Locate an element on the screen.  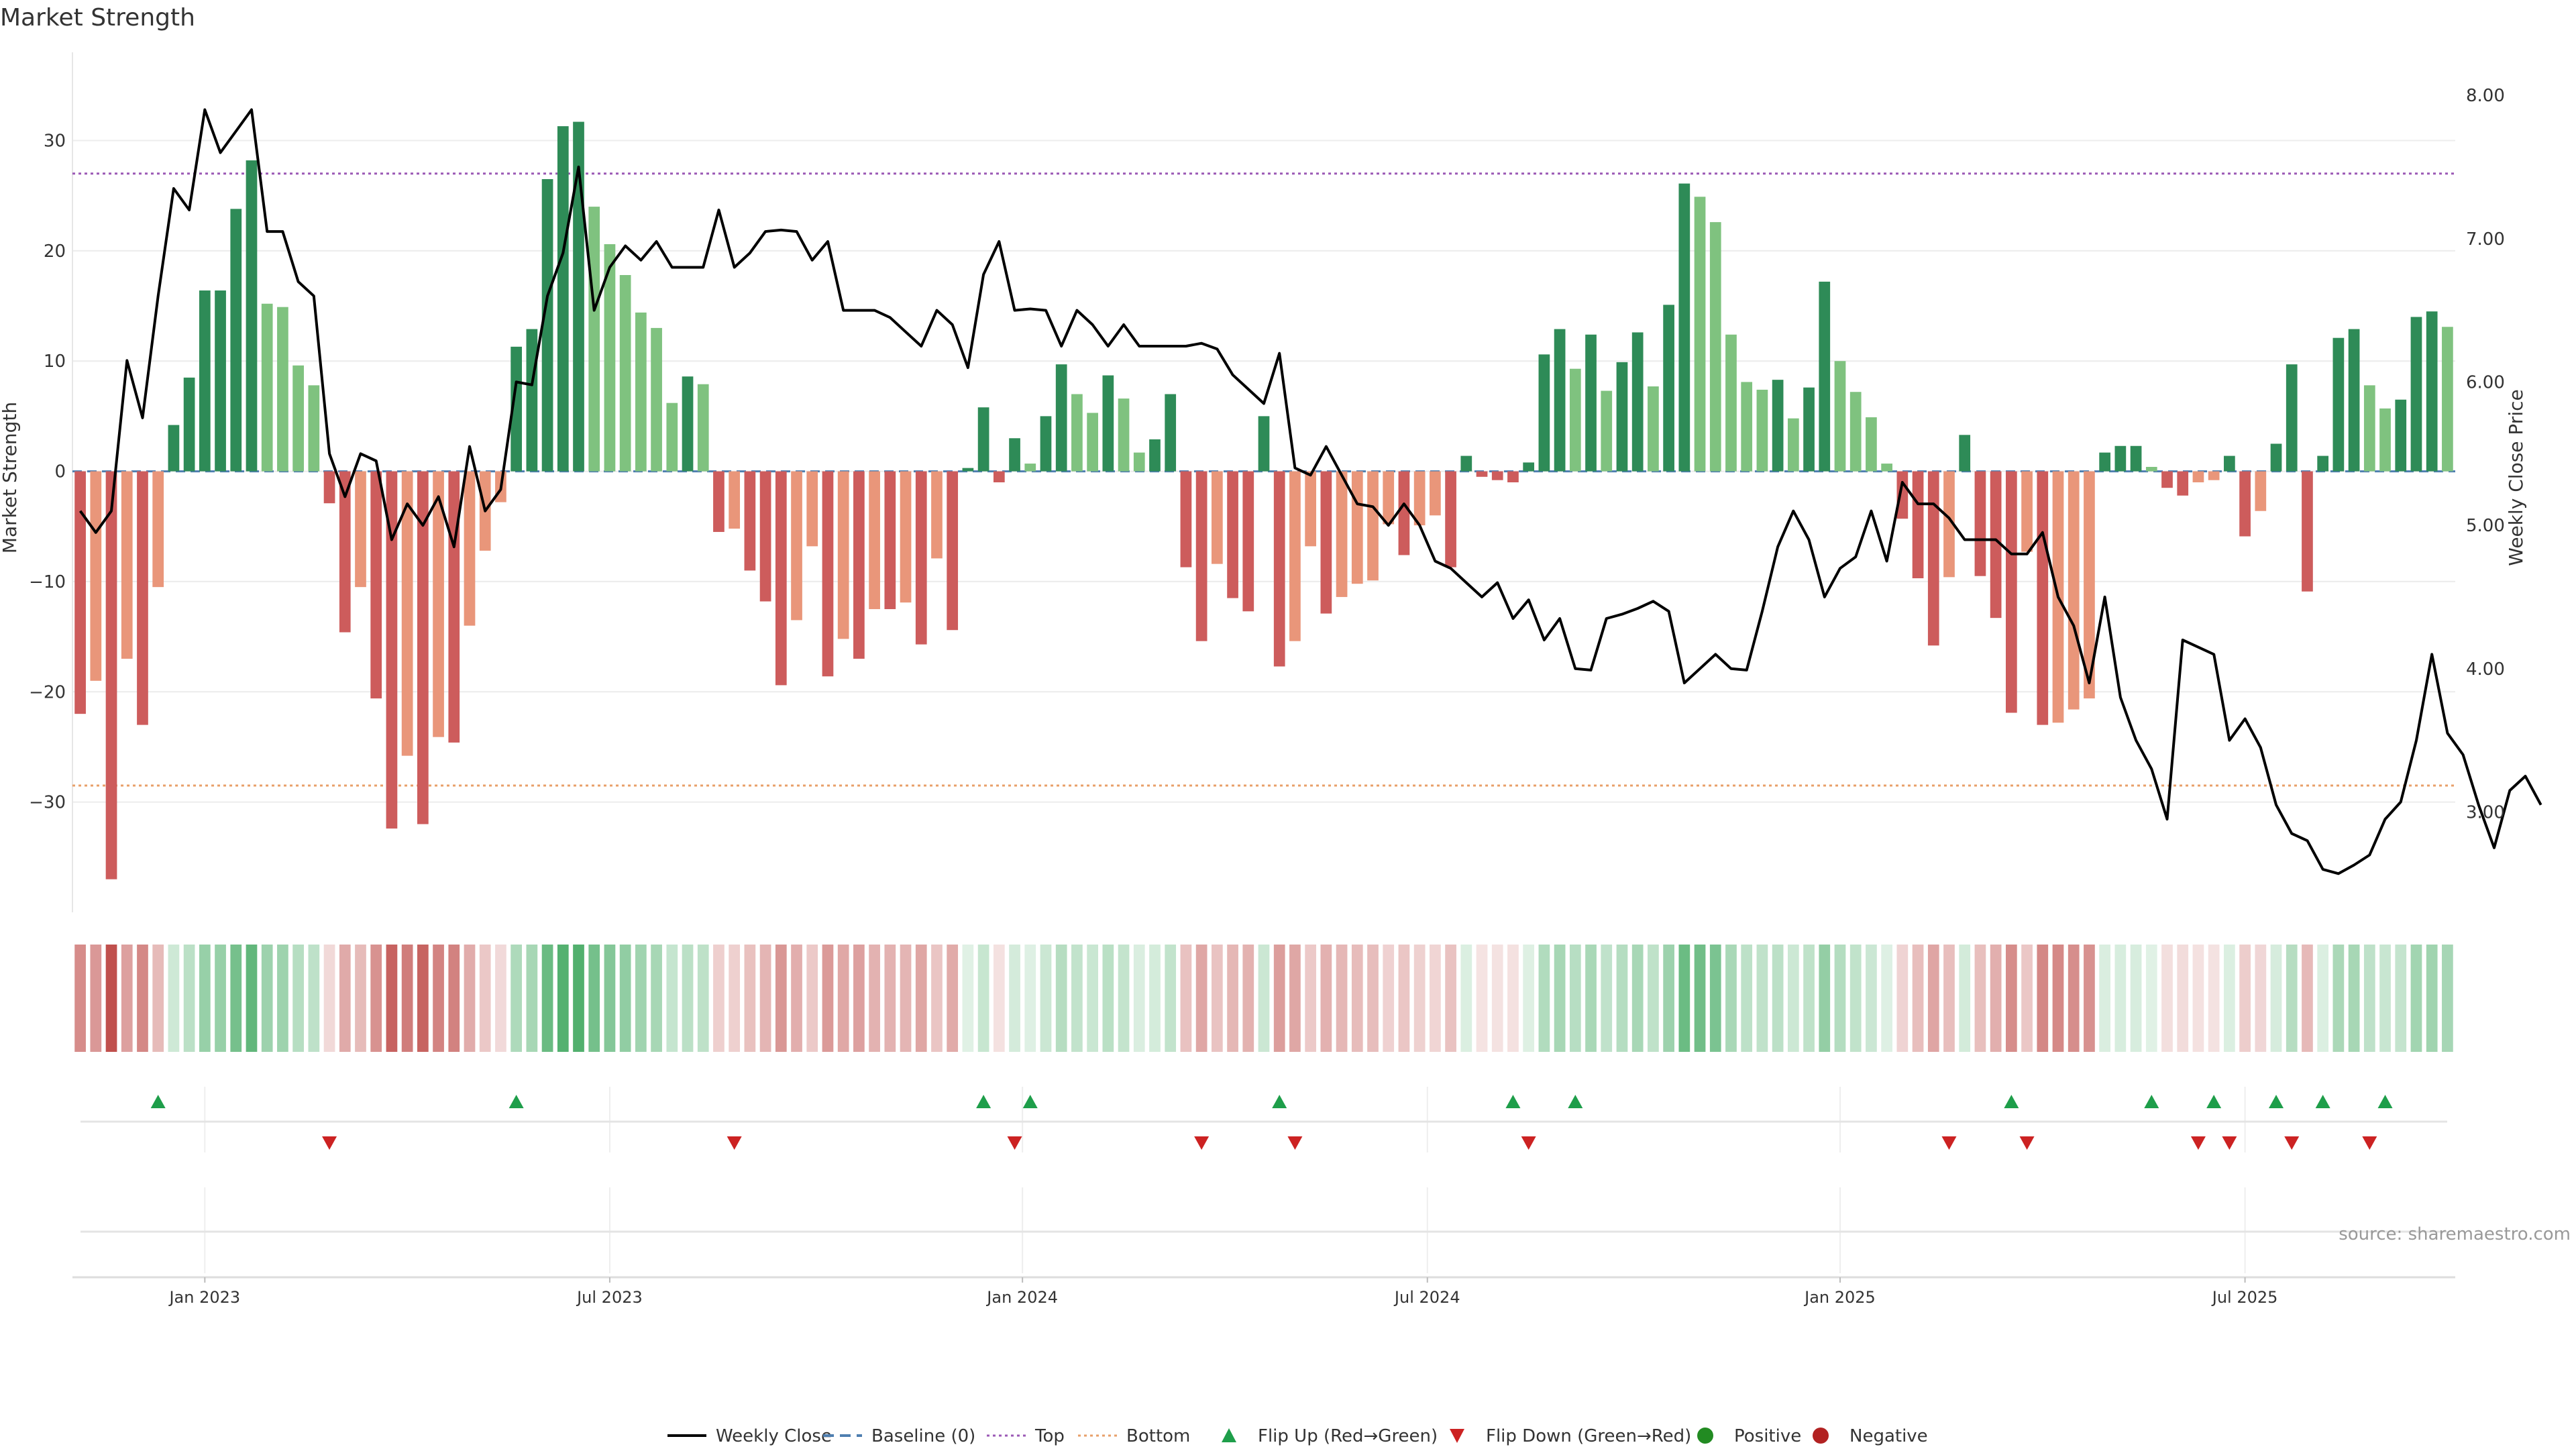
y-tick-label: −30 is located at coordinates (47, 803).